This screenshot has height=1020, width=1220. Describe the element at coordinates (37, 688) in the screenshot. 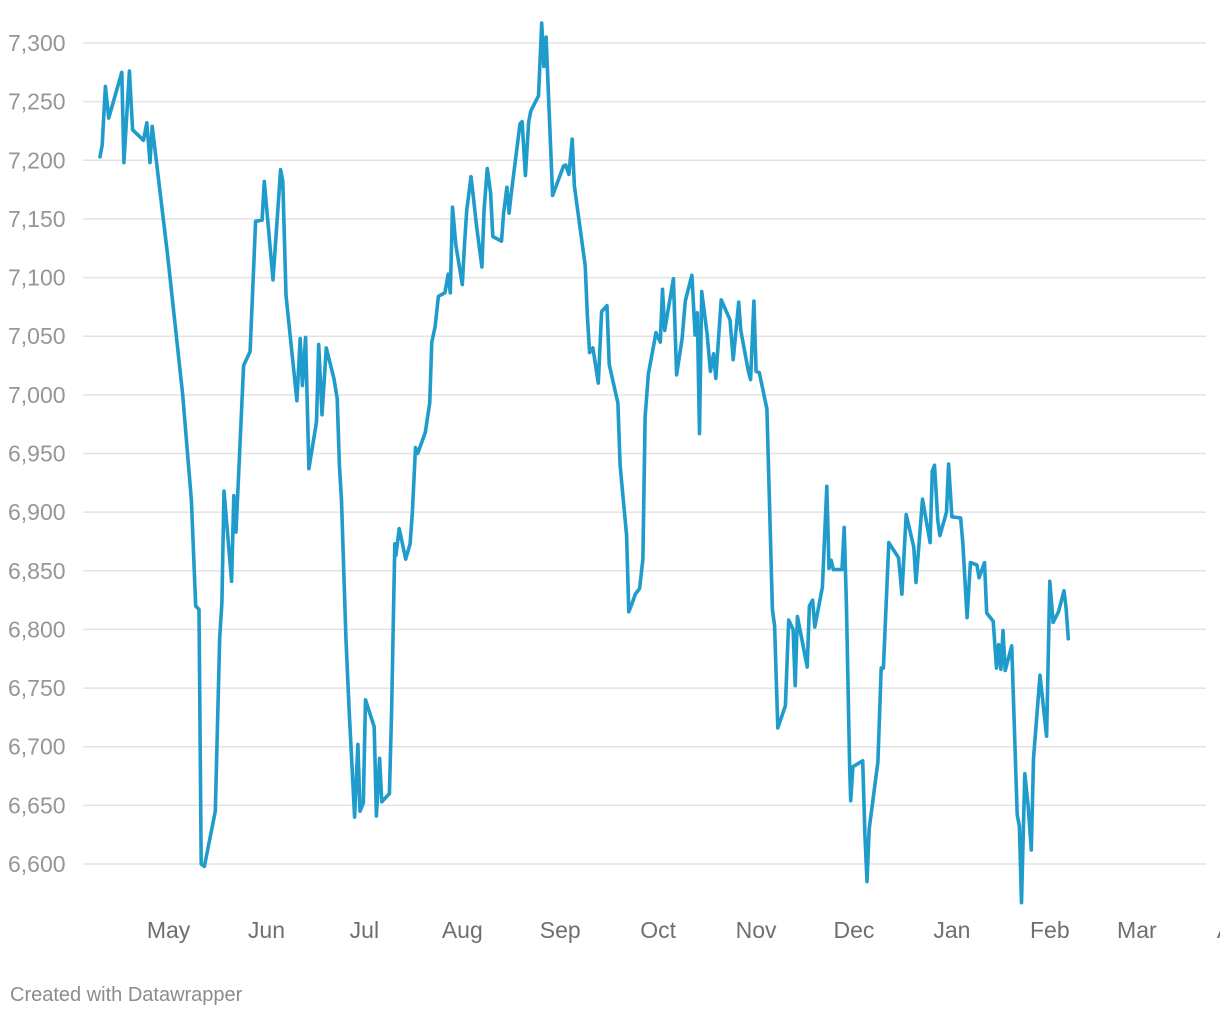

I see `y-tick-label: 6,750` at that location.